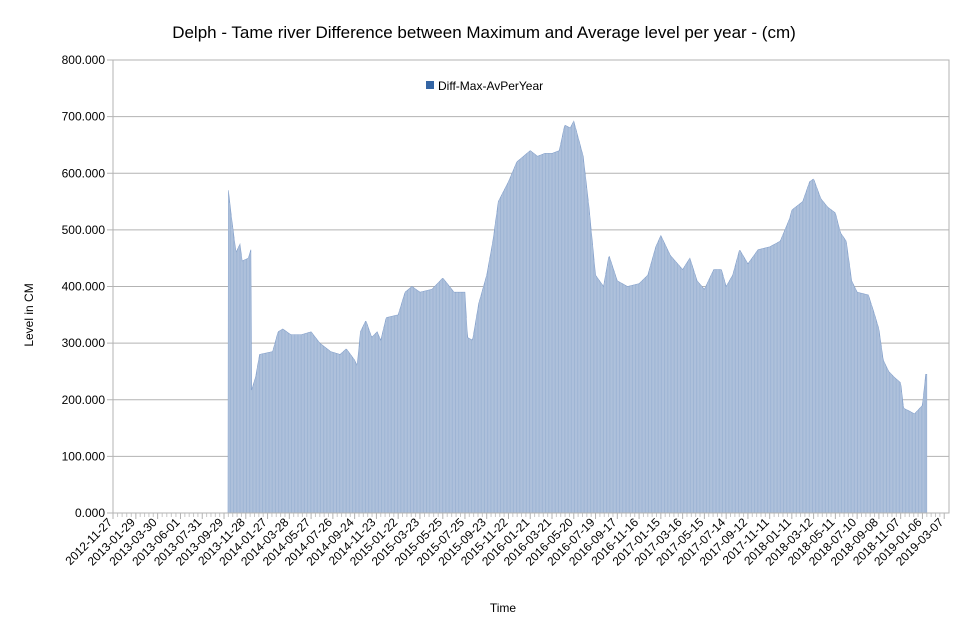 The width and height of the screenshot is (969, 635). What do you see at coordinates (84, 230) in the screenshot?
I see `y-tick-label: 500.000` at bounding box center [84, 230].